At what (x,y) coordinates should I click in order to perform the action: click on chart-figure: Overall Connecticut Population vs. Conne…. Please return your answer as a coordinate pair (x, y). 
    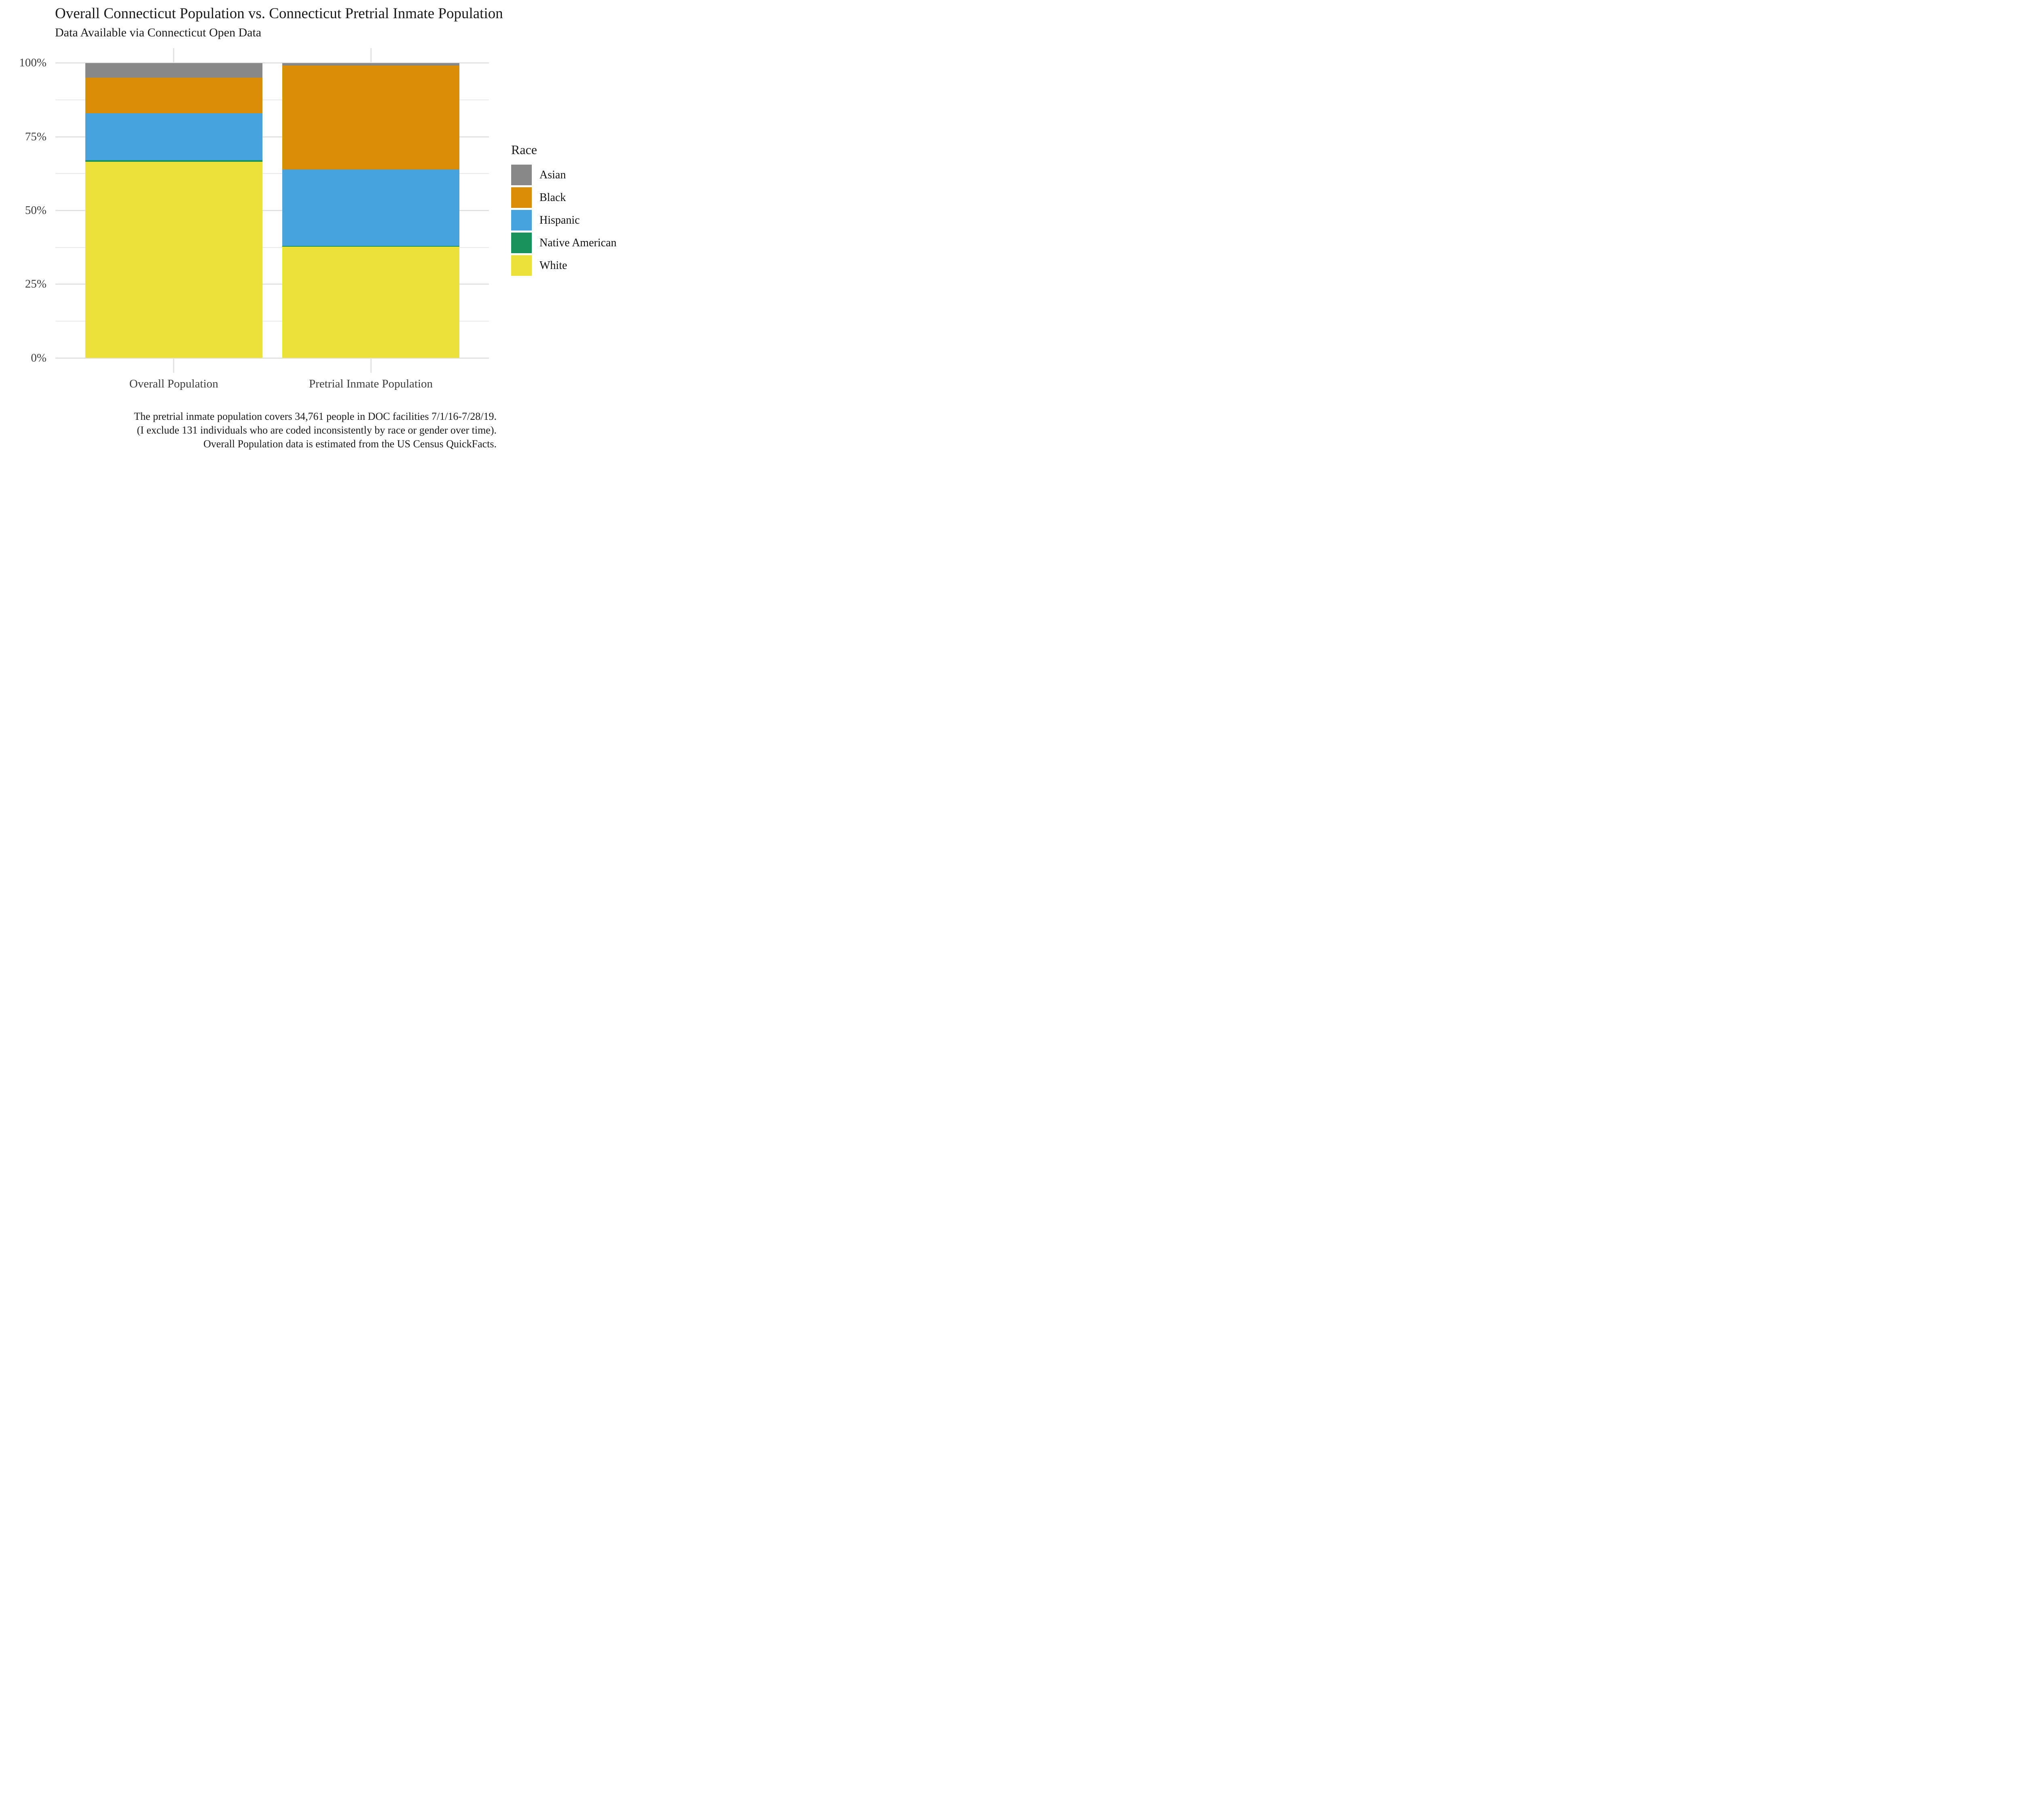
    Looking at the image, I should click on (318, 227).